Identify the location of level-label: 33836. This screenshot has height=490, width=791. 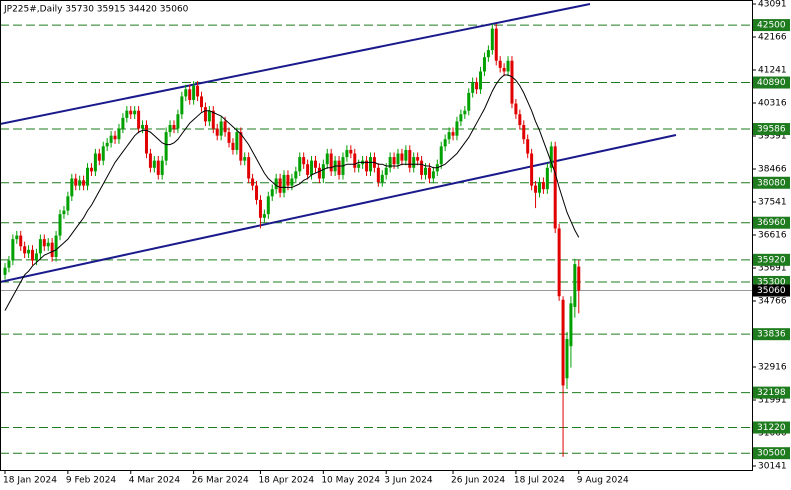
(771, 335).